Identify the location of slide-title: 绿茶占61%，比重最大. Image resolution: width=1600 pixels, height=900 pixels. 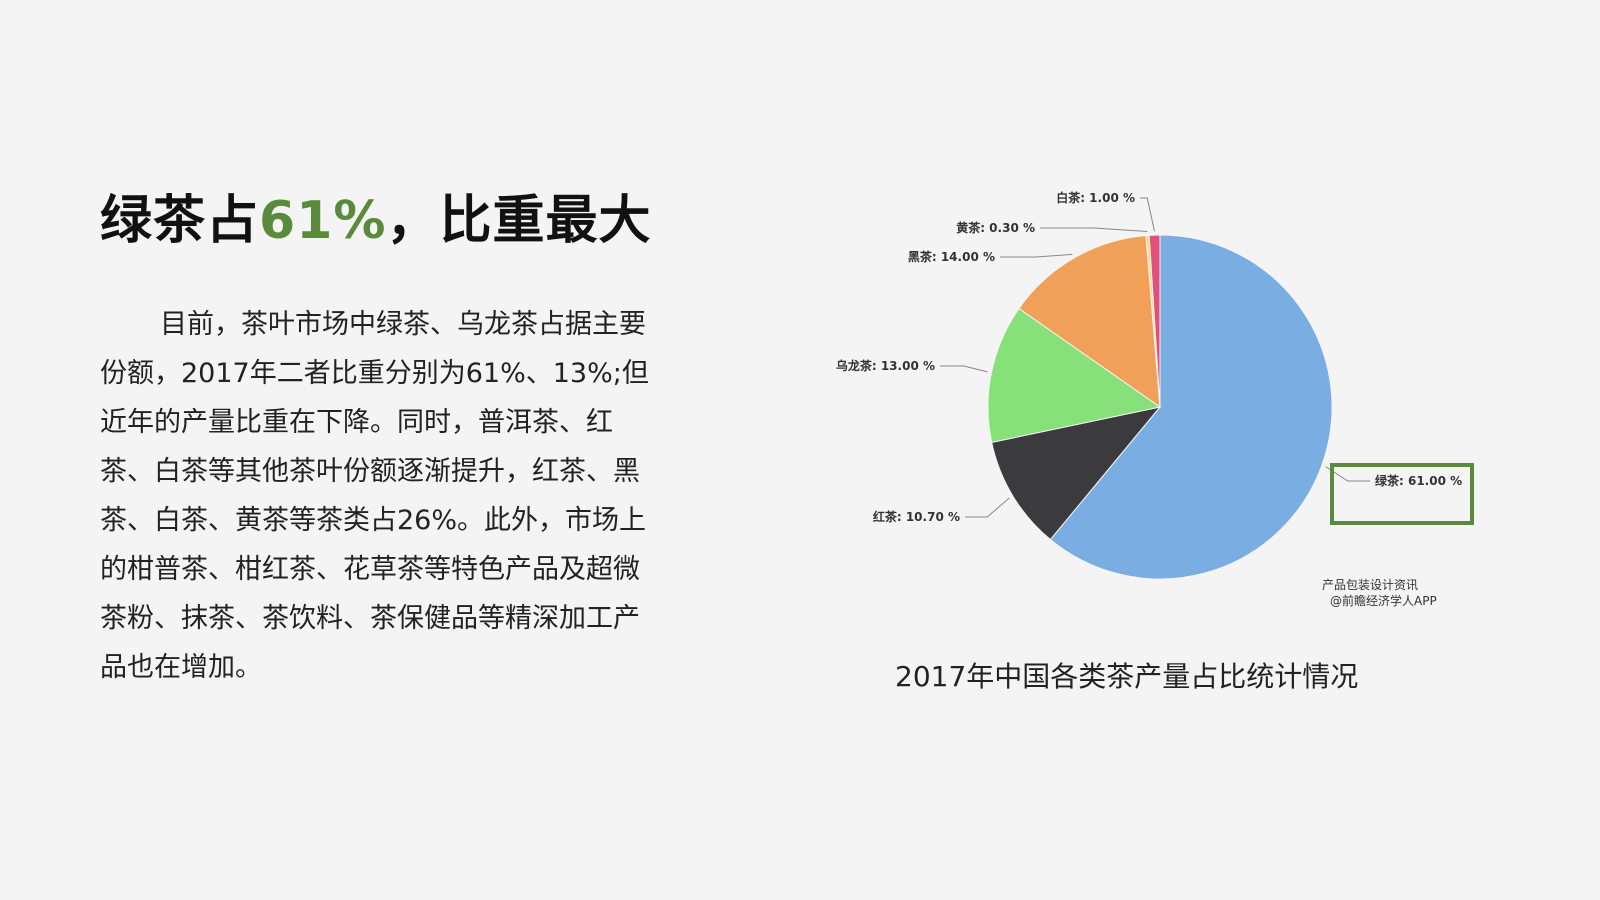
(376, 215).